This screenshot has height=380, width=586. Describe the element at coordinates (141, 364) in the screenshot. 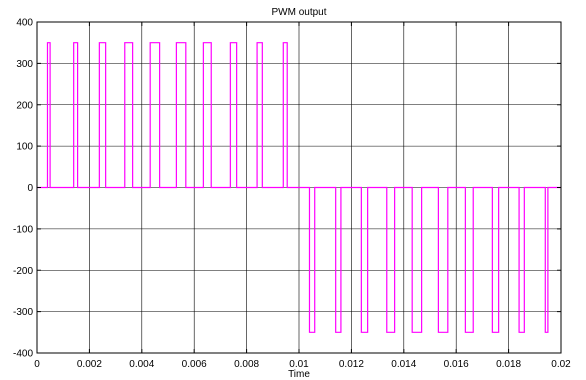

I see `x-tick-label: 0.004` at that location.